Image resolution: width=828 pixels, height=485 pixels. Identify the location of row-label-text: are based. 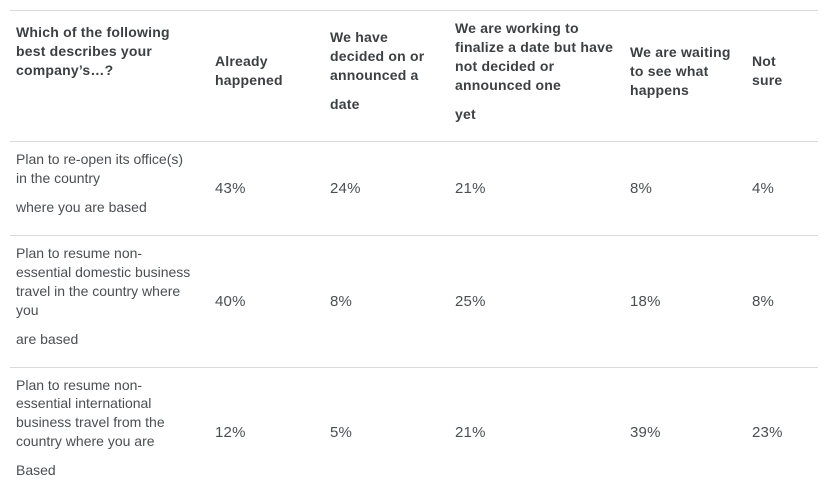
(47, 338).